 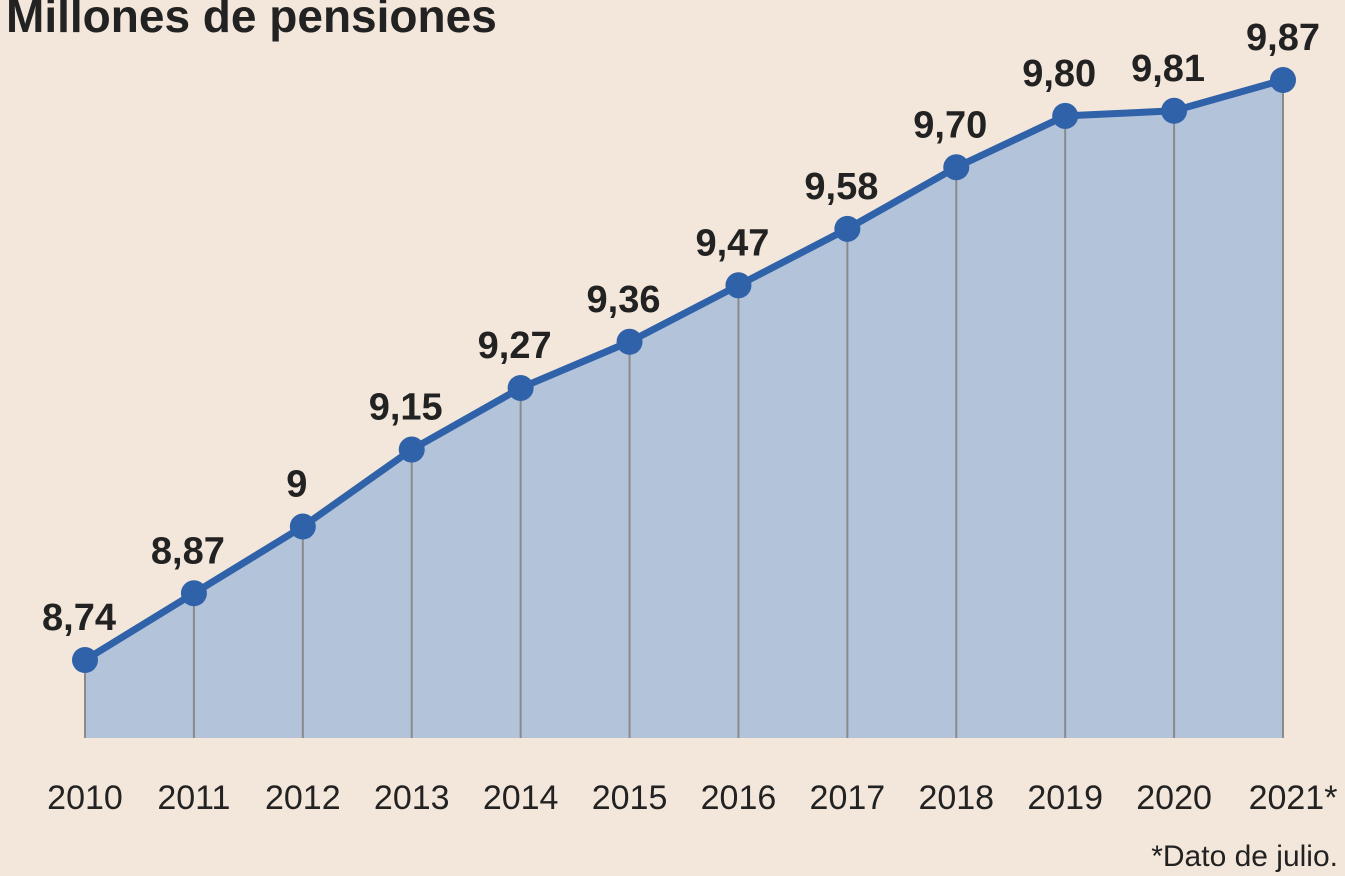 What do you see at coordinates (85, 798) in the screenshot?
I see `x-tick-label: 2010` at bounding box center [85, 798].